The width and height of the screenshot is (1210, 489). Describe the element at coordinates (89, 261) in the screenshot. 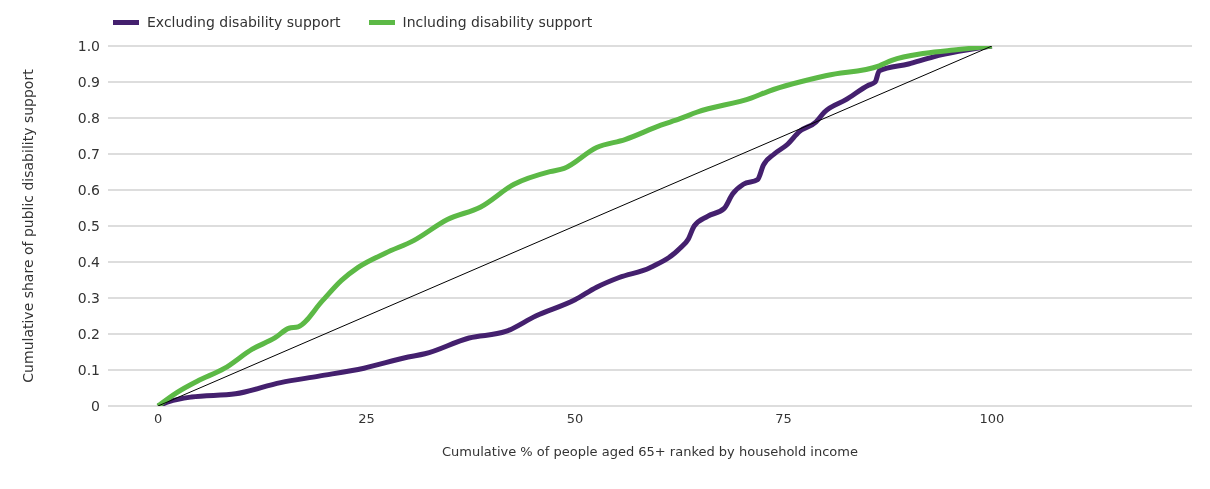

I see `y-tick-label: 0.4` at that location.